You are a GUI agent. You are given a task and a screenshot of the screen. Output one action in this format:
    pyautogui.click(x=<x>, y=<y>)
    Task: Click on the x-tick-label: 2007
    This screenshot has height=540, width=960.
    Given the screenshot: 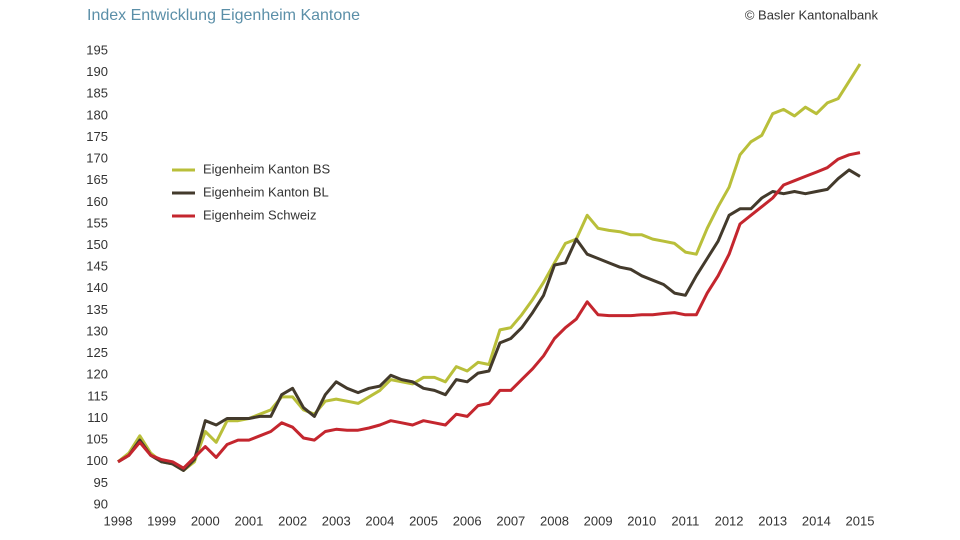 What is the action you would take?
    pyautogui.click(x=510, y=520)
    